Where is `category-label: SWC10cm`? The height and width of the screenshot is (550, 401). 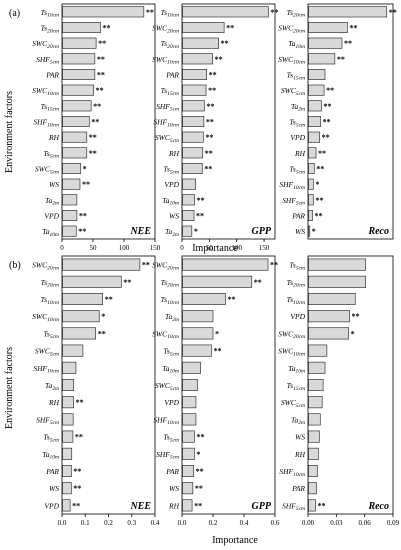 category-label: SWC10cm is located at coordinates (291, 352).